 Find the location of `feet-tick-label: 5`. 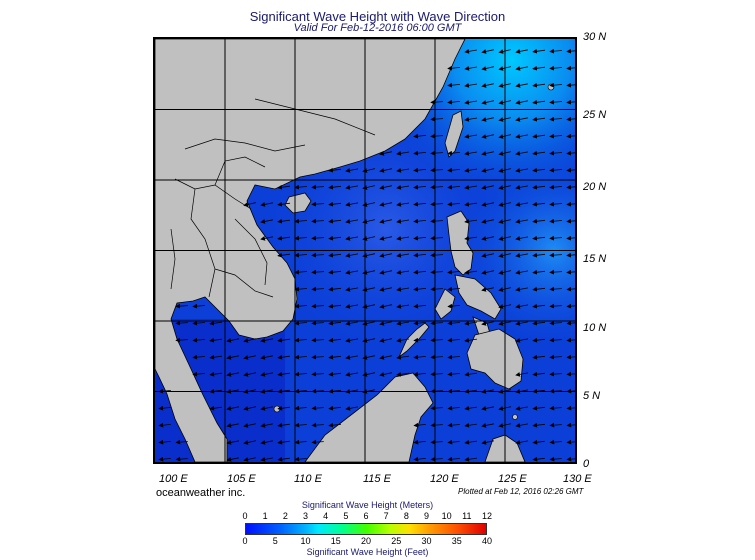

feet-tick-label: 5 is located at coordinates (275, 541).